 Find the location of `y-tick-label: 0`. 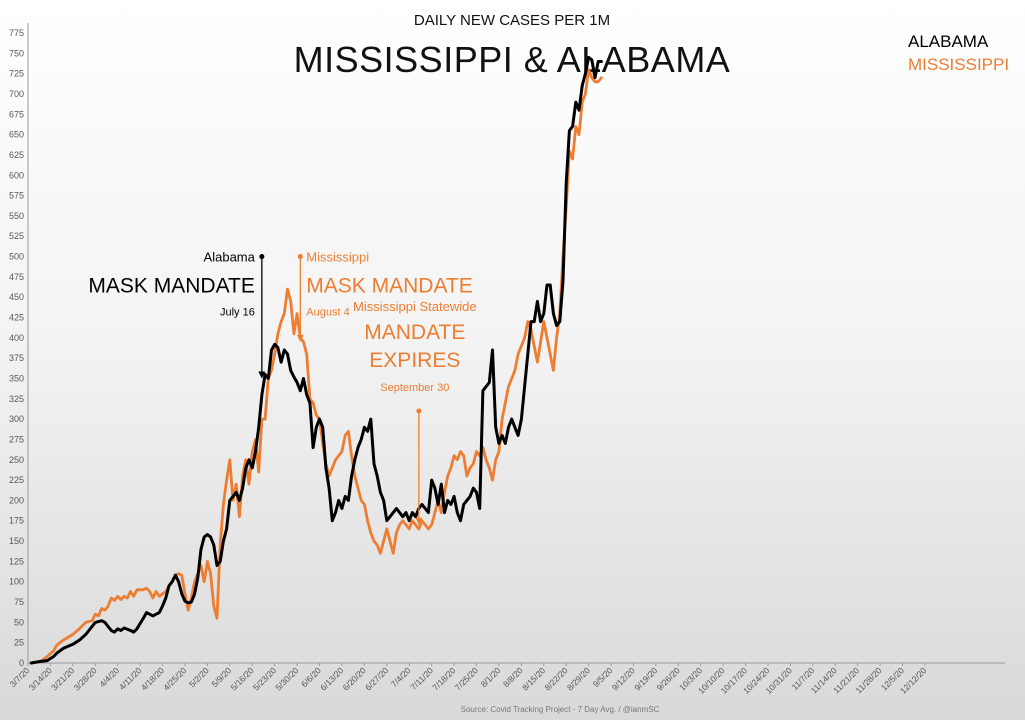

y-tick-label: 0 is located at coordinates (21, 663).